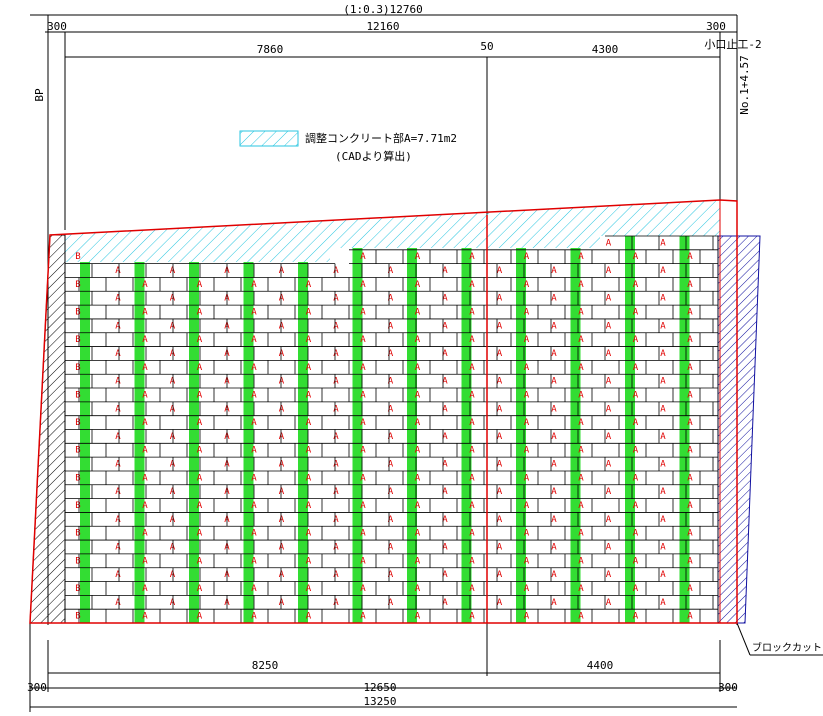 Image resolution: width=823 pixels, height=716 pixels. I want to click on legend-note: (CADより算出), so click(373, 156).